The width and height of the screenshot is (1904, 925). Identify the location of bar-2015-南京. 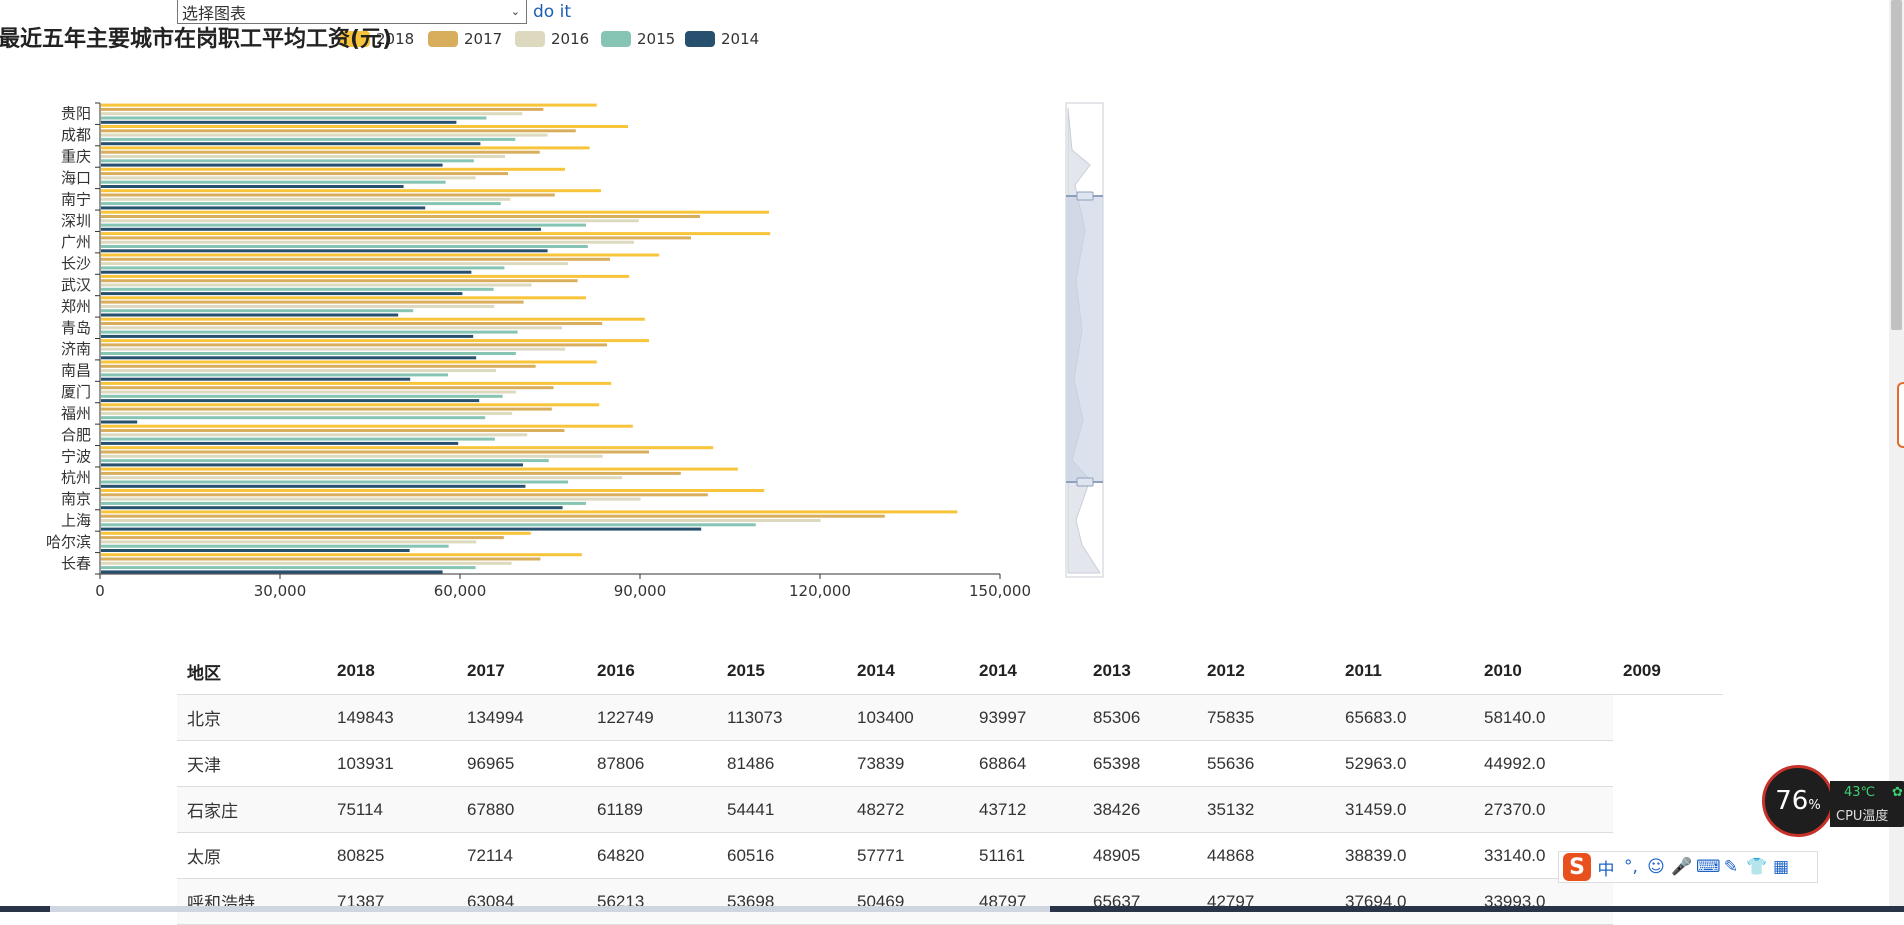
(343, 503).